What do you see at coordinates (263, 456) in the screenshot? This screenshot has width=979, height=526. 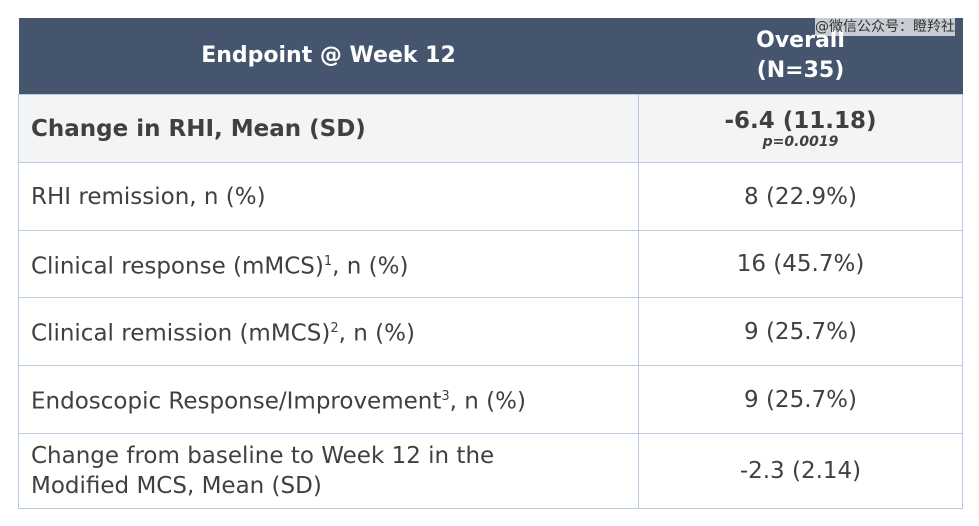 I see `label-line: Change from baseline to Week 12 in the` at bounding box center [263, 456].